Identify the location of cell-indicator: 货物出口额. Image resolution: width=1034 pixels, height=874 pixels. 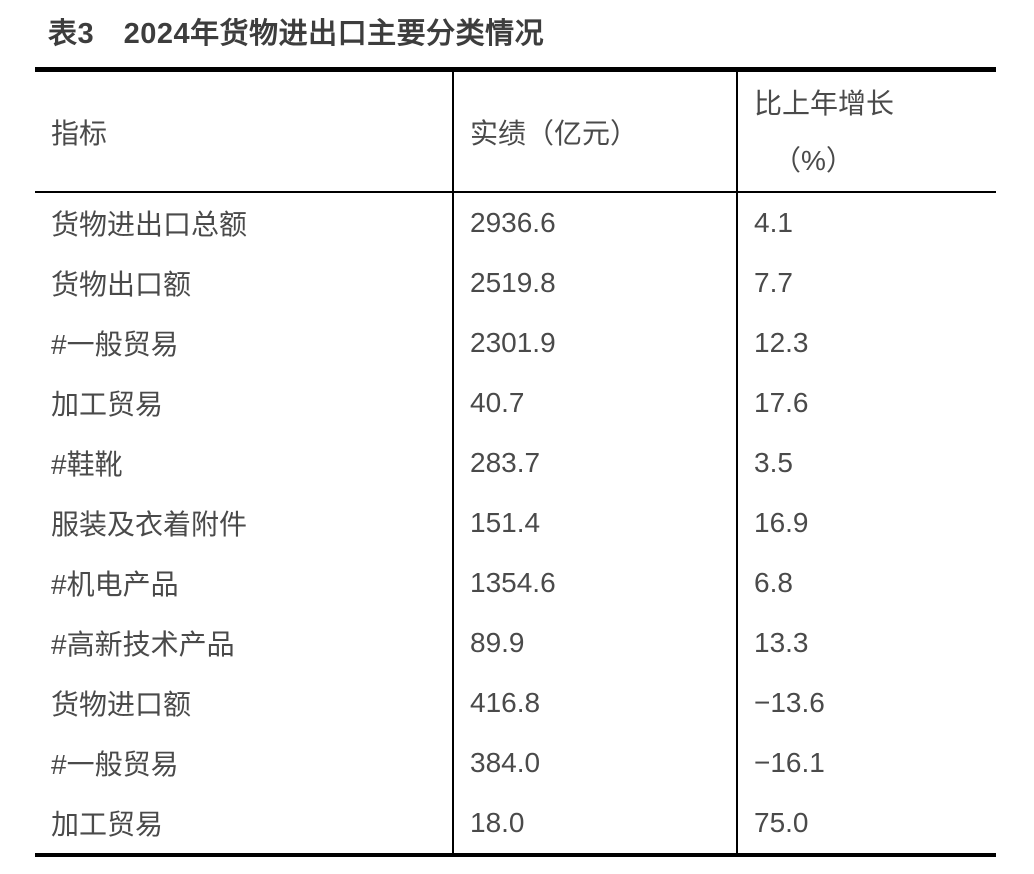
(121, 284).